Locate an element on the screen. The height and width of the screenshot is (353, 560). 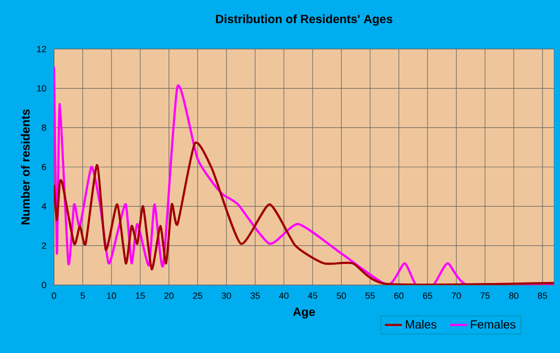
legend-label: Males is located at coordinates (421, 324).